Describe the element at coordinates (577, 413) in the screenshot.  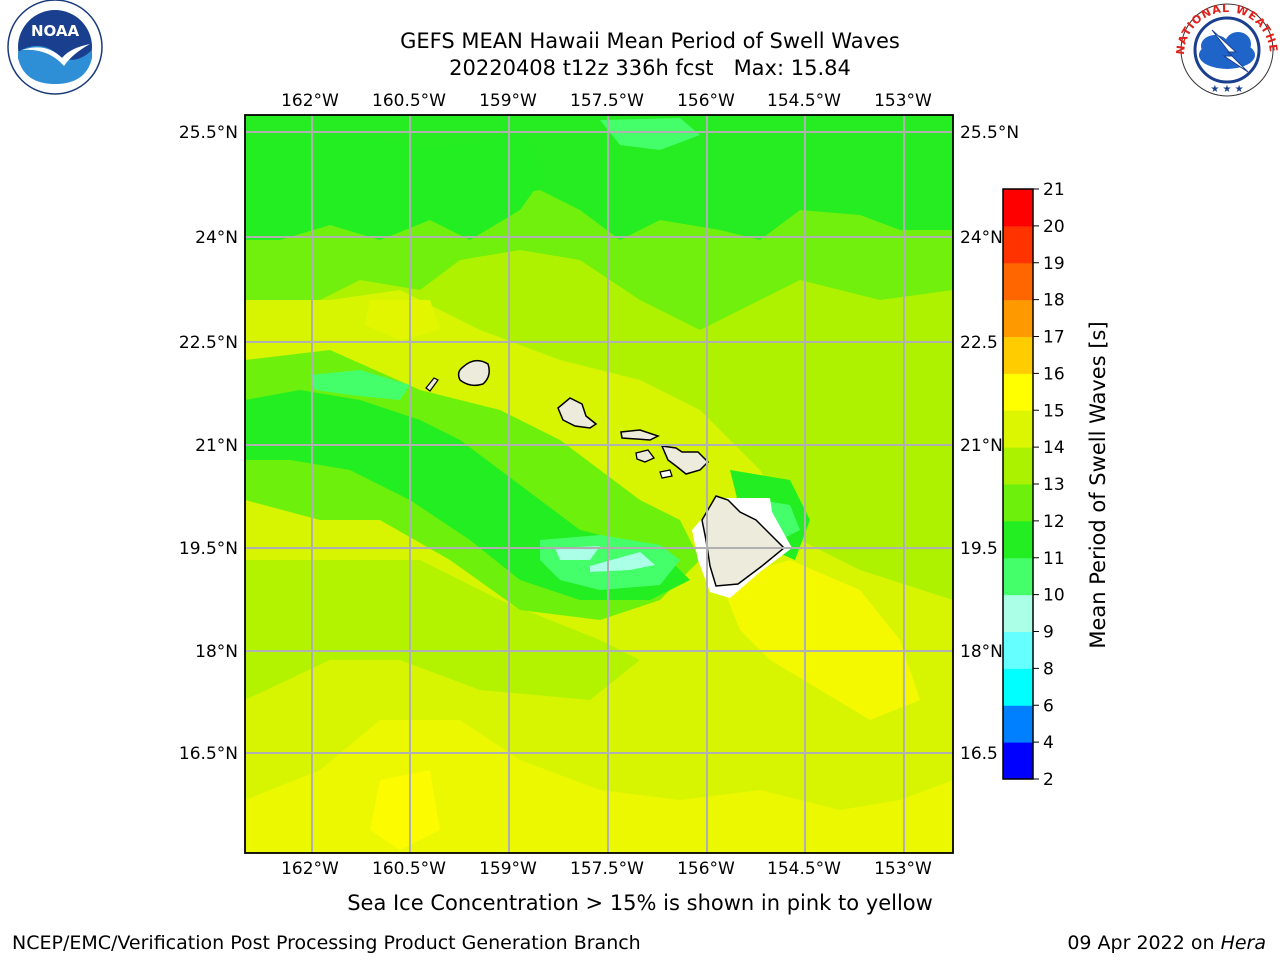
I see `island-oahu` at that location.